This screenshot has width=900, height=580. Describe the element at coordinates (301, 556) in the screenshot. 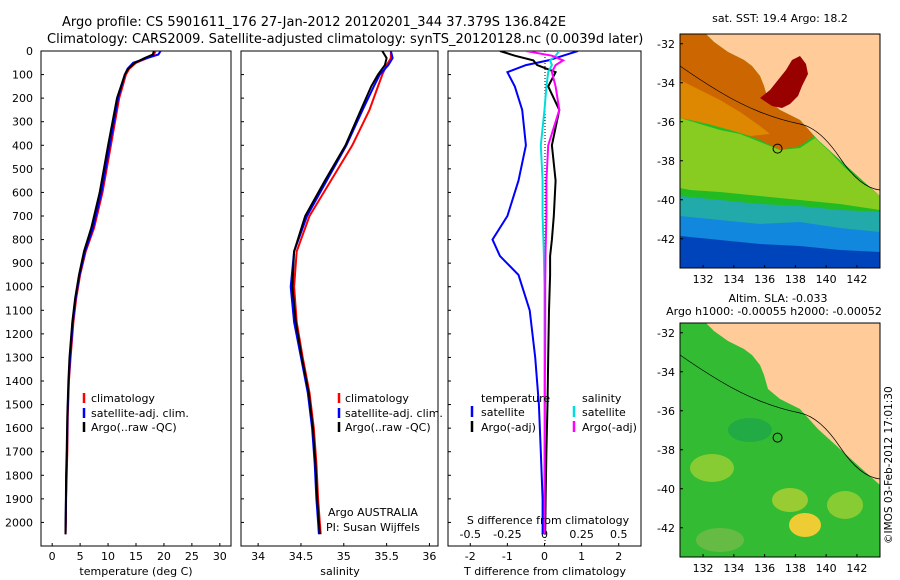

I see `x-tick-label: 34.5` at that location.